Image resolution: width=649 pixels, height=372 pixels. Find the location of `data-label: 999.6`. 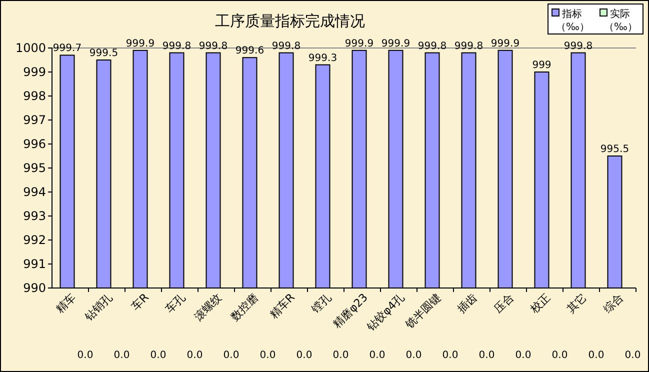

data-label: 999.6 is located at coordinates (249, 51).